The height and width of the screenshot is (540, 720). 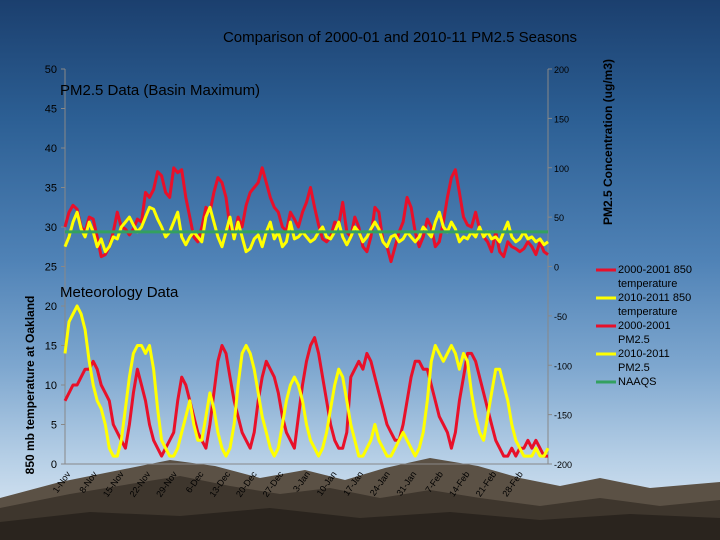 I want to click on left-tick-label: 50, so click(x=51, y=70).